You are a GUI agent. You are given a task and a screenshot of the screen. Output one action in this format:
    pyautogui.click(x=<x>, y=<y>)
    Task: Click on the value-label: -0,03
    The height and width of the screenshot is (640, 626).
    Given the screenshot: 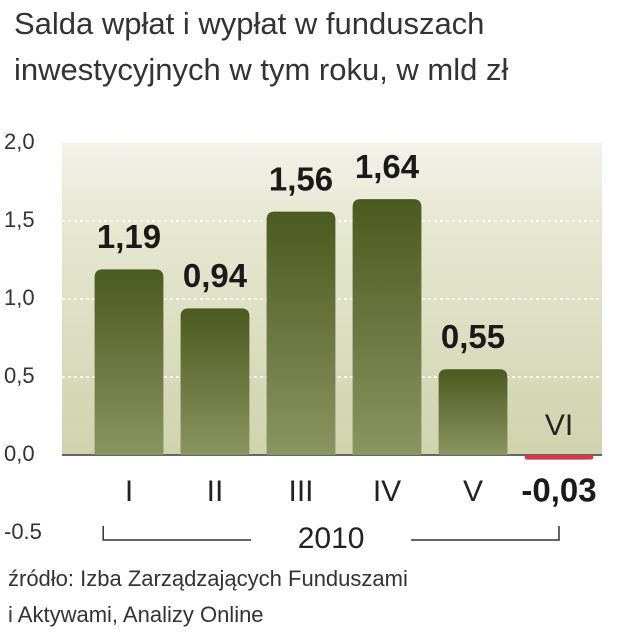 What is the action you would take?
    pyautogui.click(x=558, y=490)
    